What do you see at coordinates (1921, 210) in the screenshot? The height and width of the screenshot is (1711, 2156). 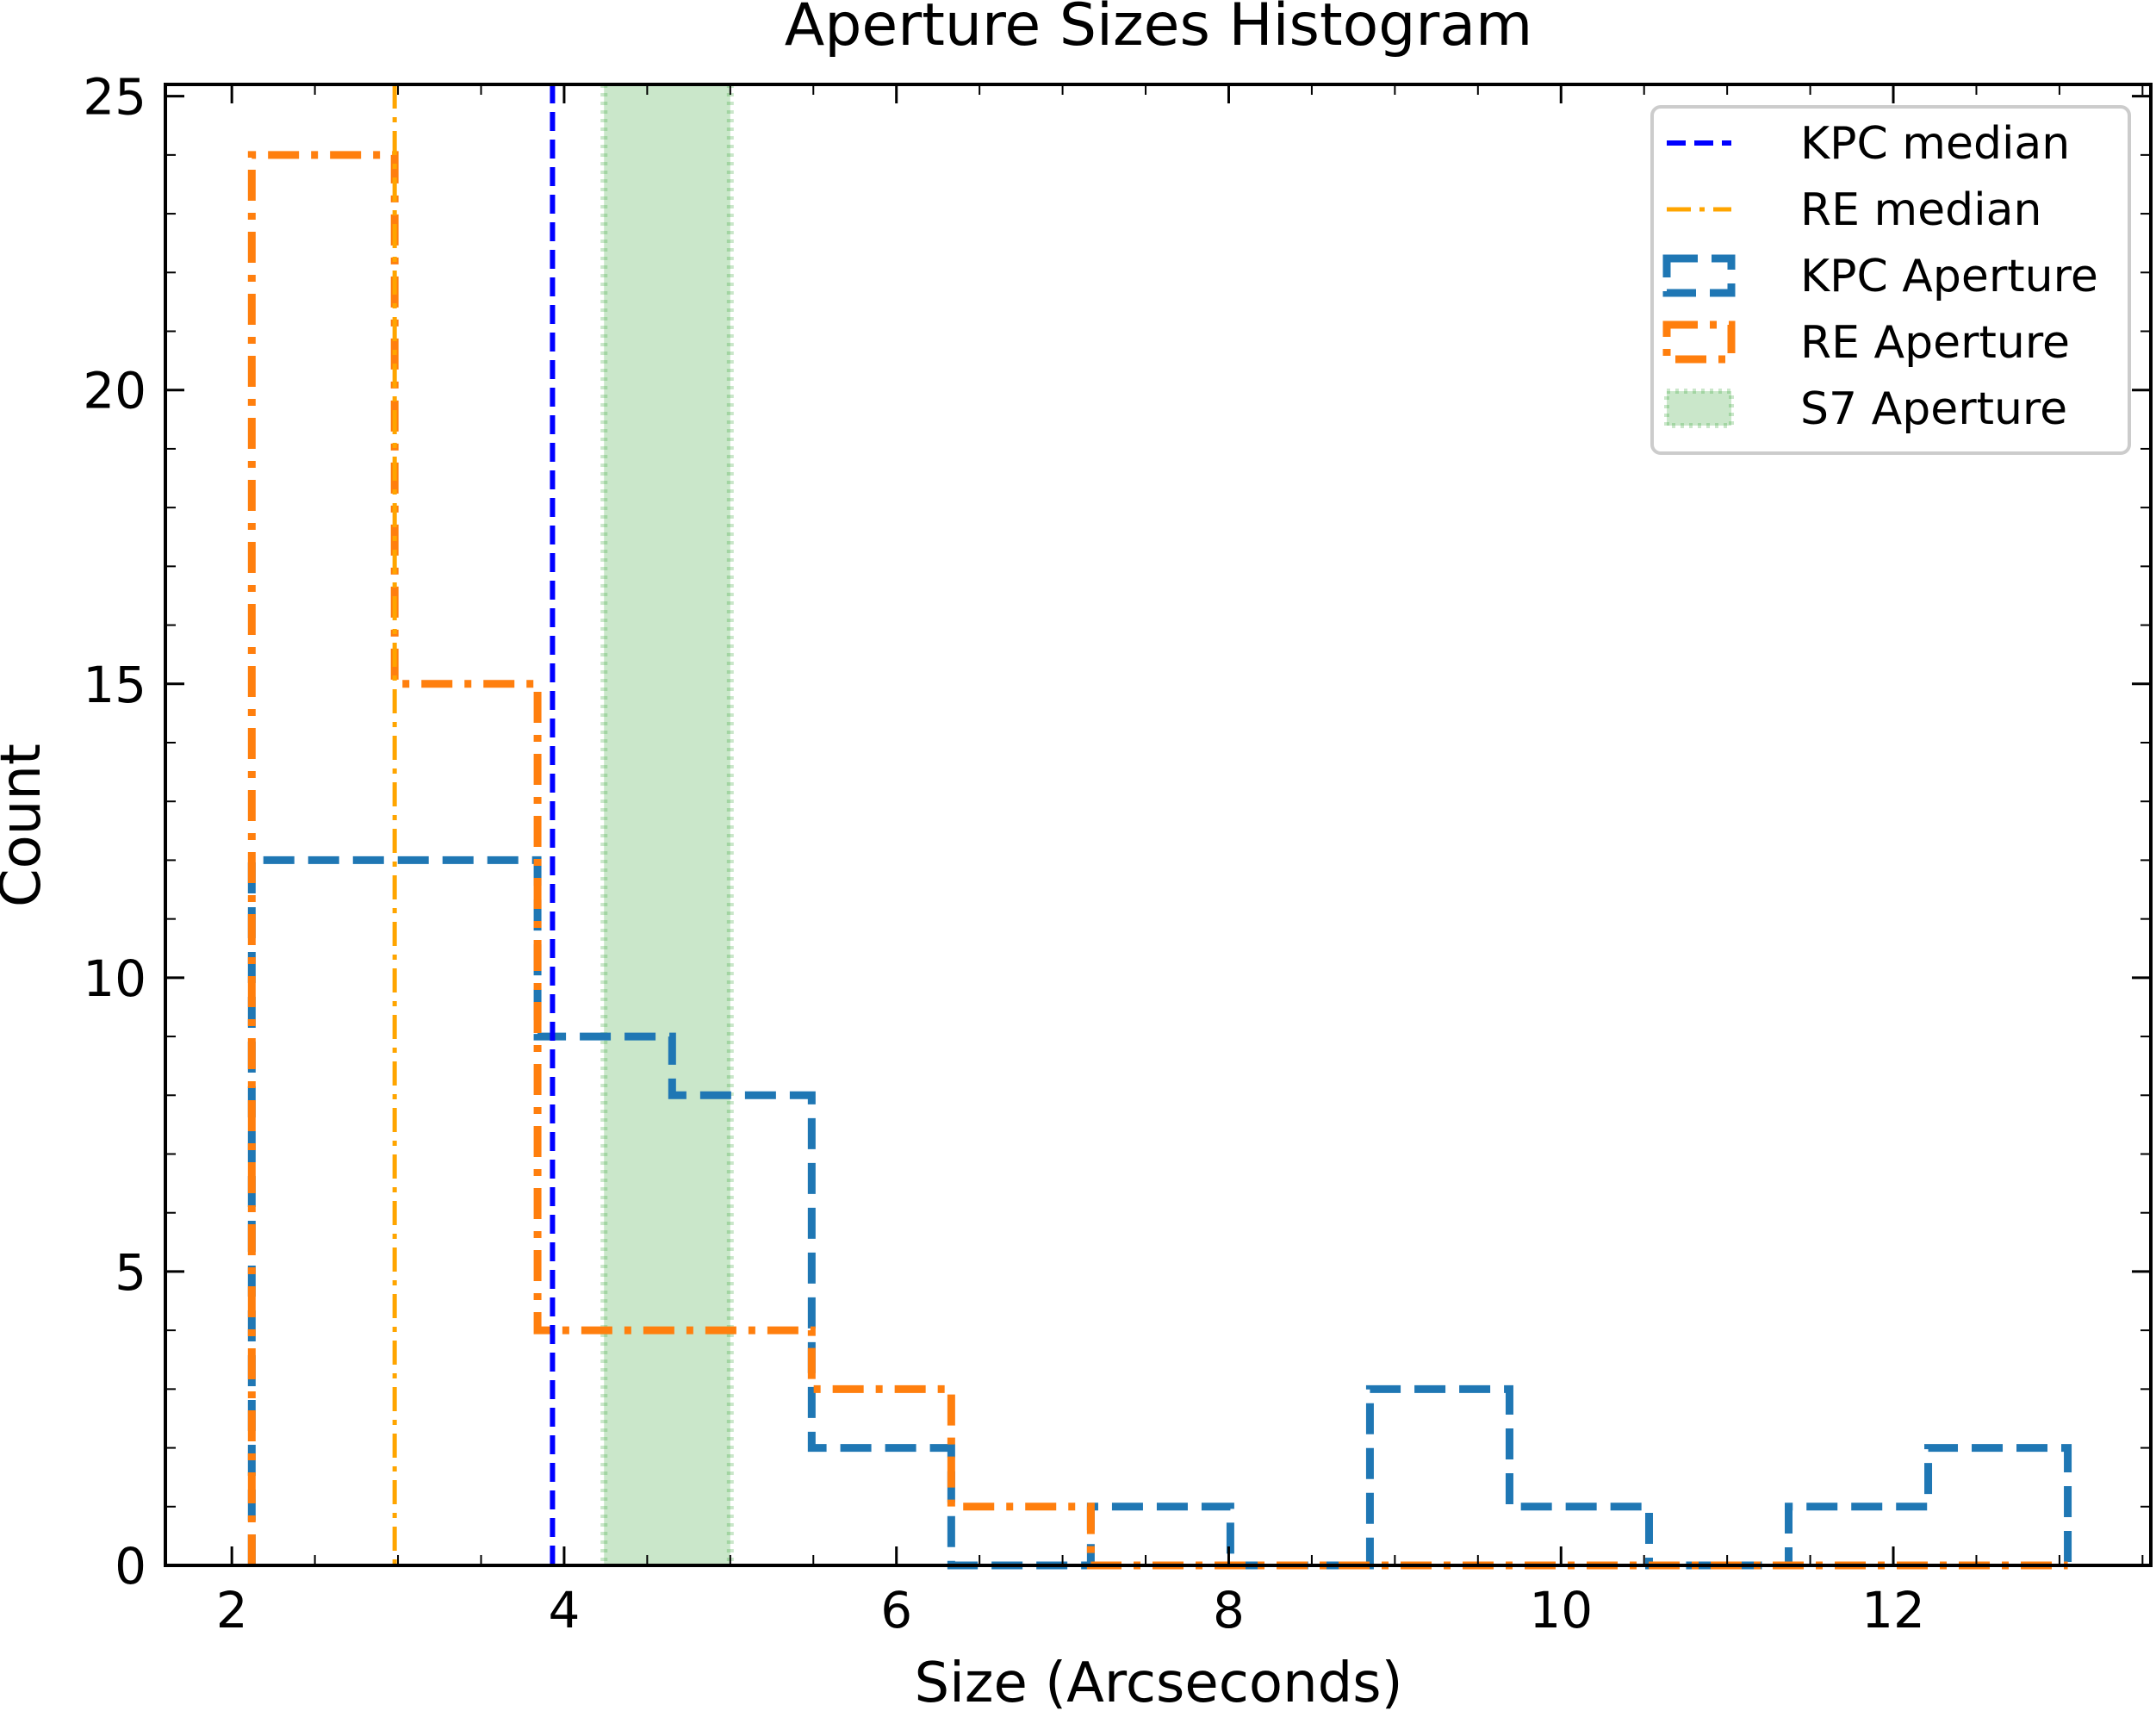 I see `legend-label: RE median` at bounding box center [1921, 210].